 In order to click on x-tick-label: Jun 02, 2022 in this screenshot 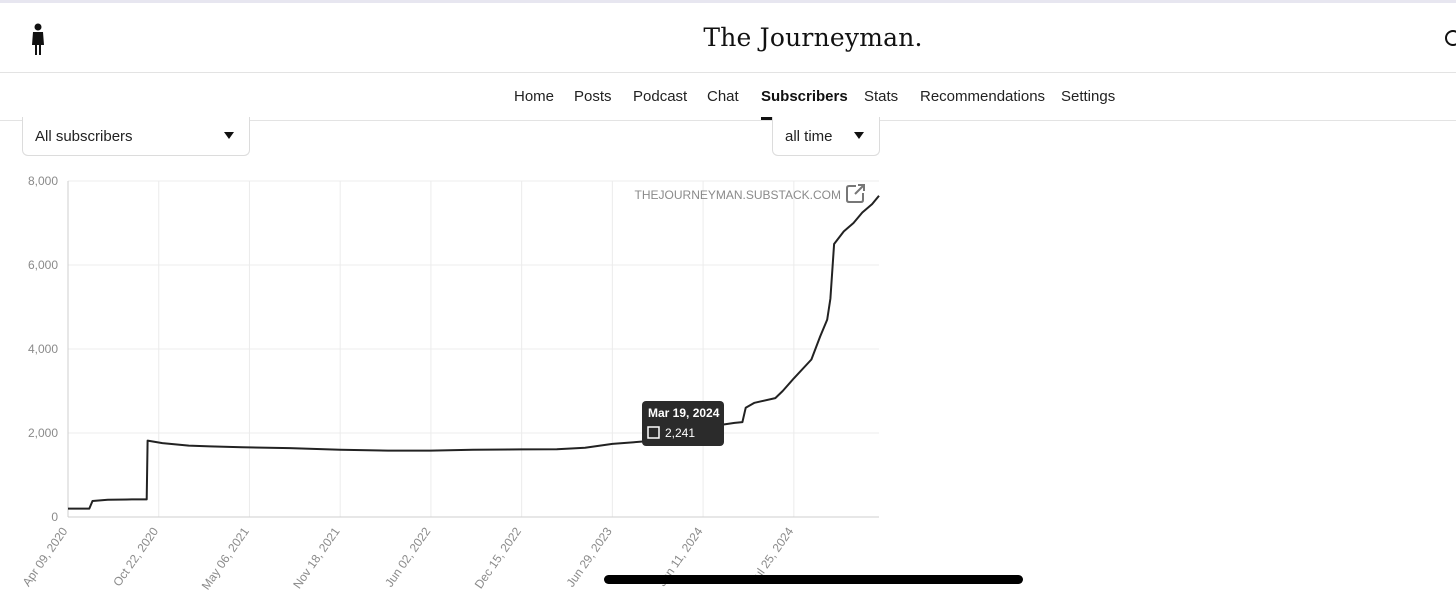, I will do `click(407, 556)`.